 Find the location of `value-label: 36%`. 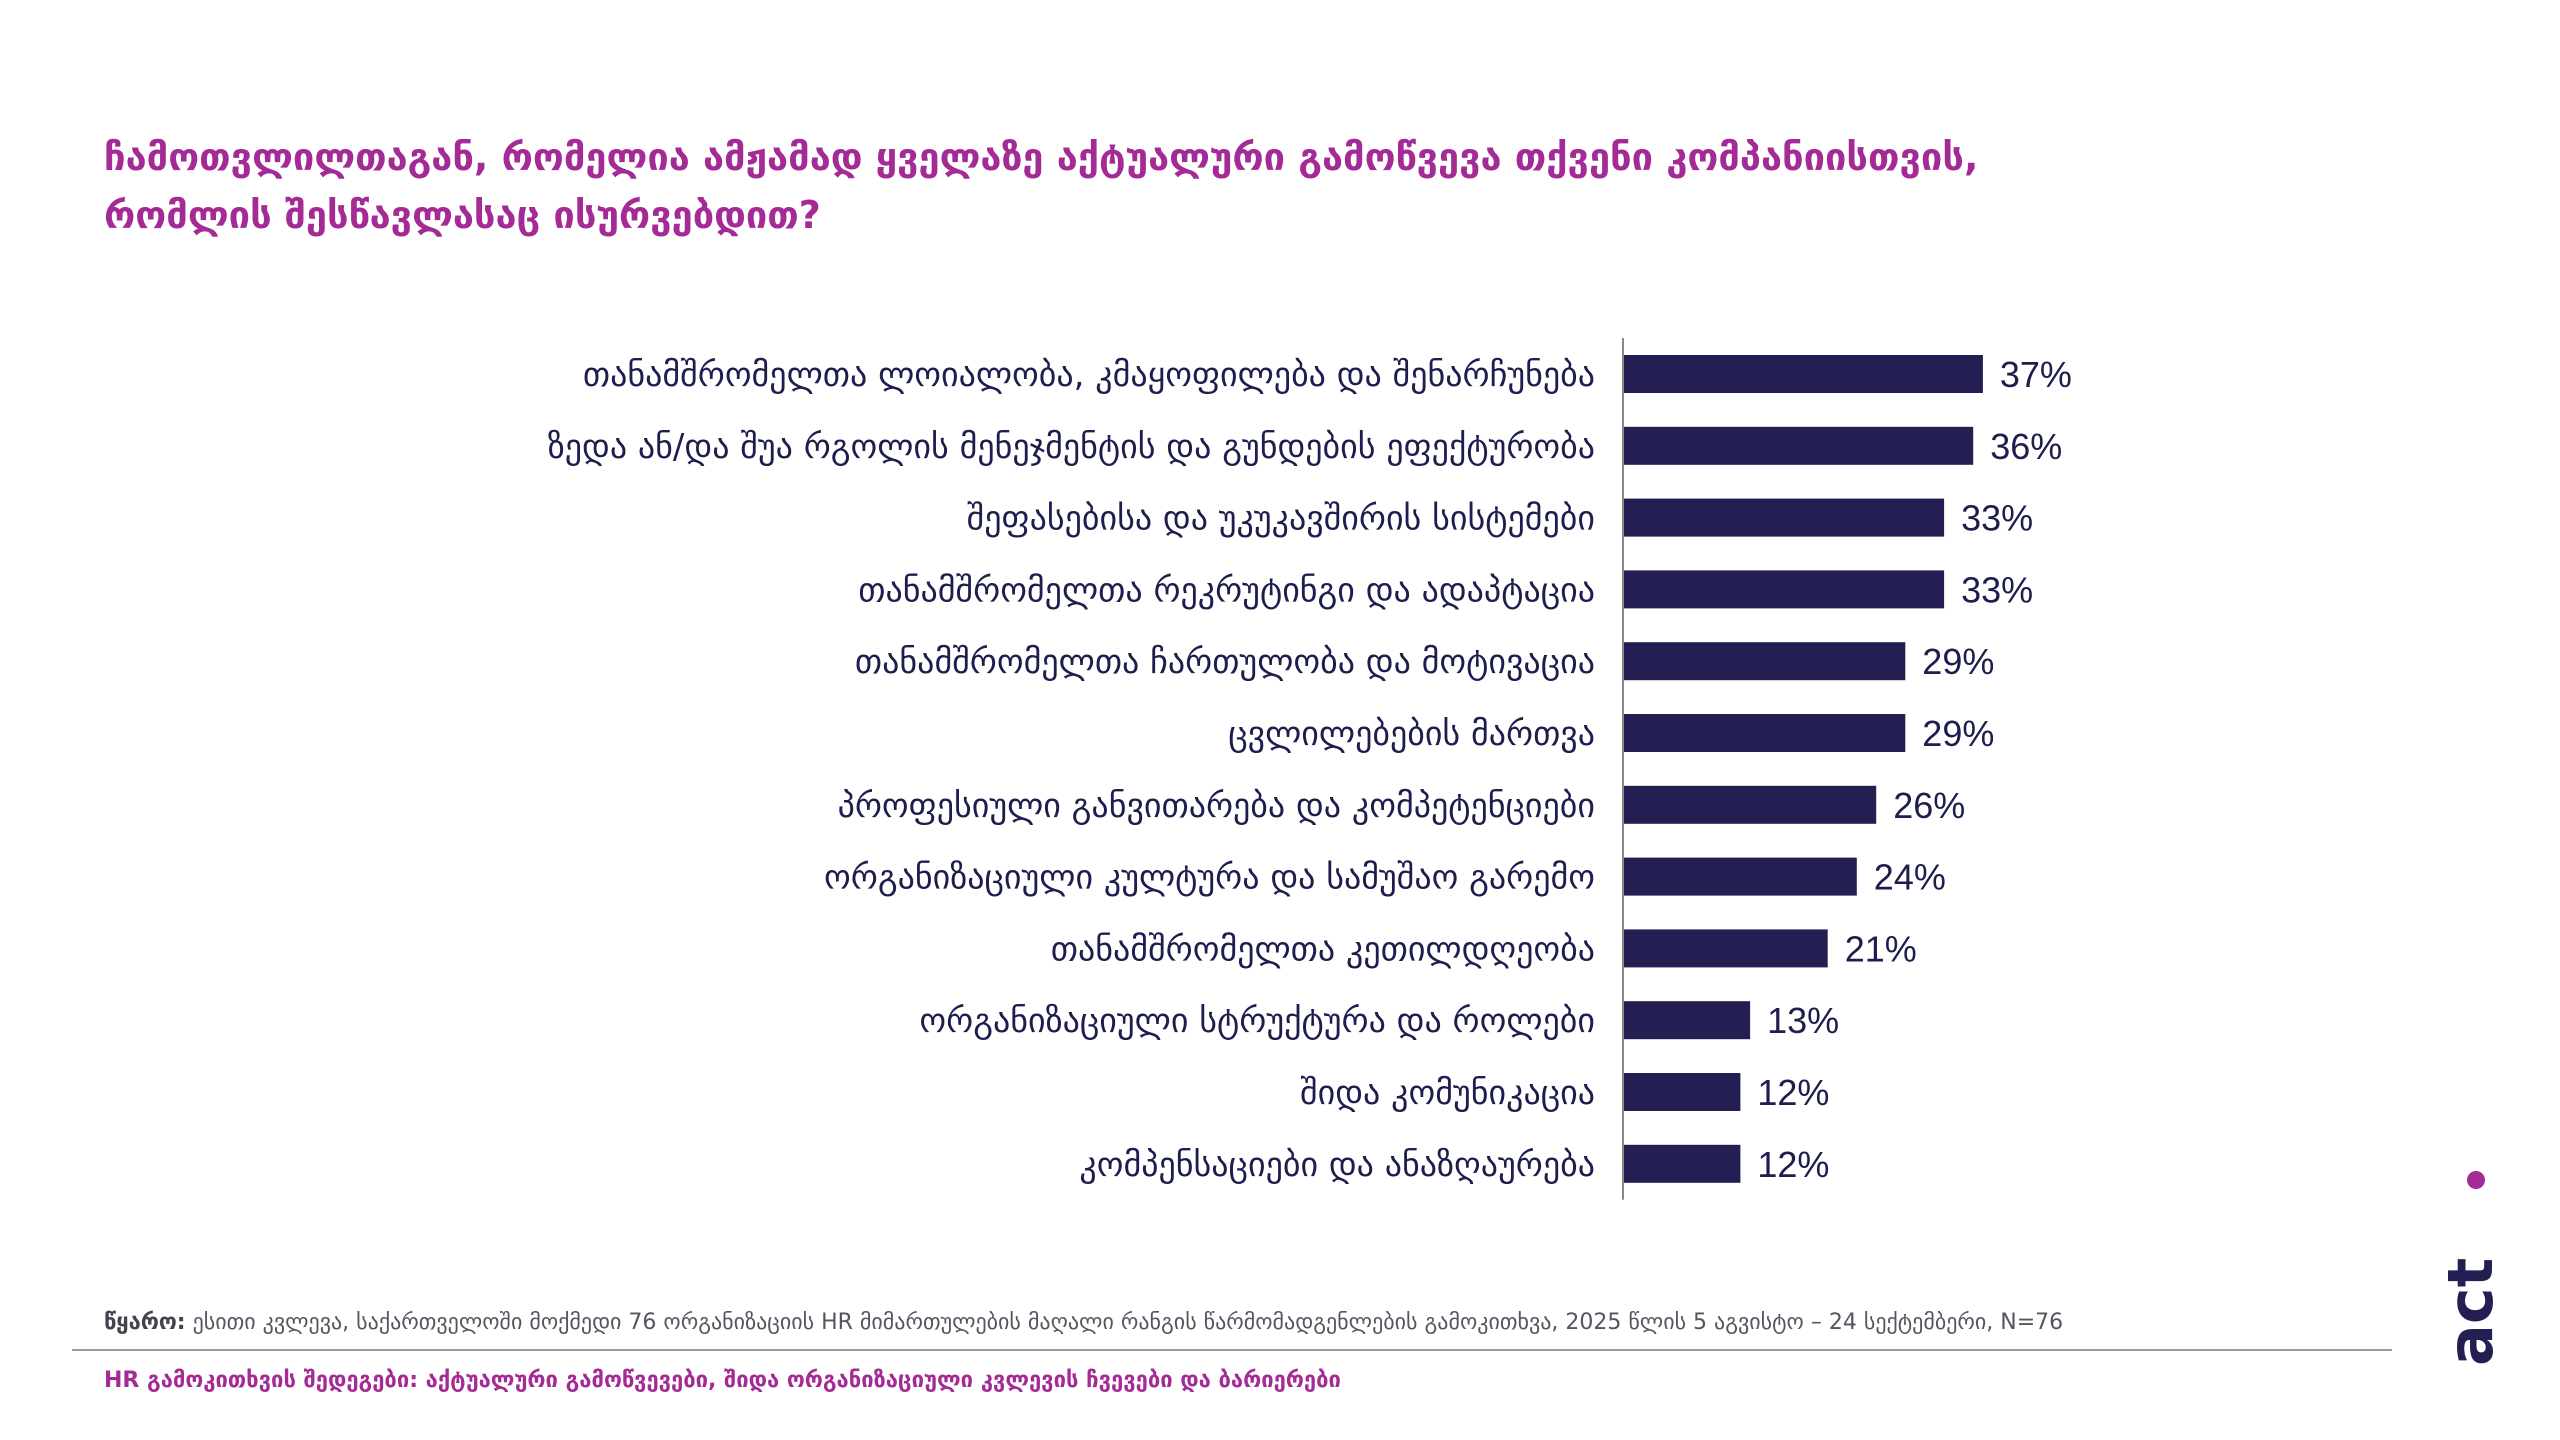

value-label: 36% is located at coordinates (2026, 446).